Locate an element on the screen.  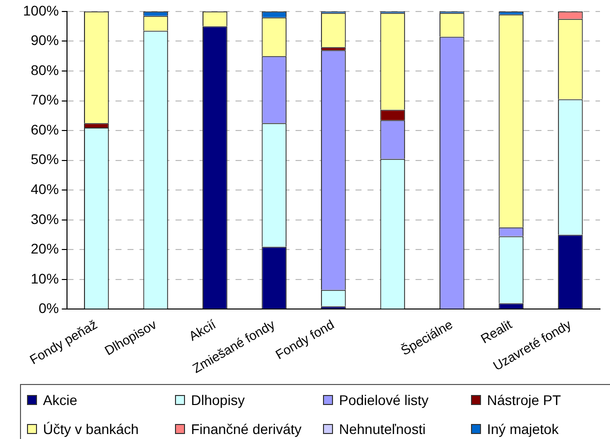
y-tick-label: 40% is located at coordinates (44, 188).